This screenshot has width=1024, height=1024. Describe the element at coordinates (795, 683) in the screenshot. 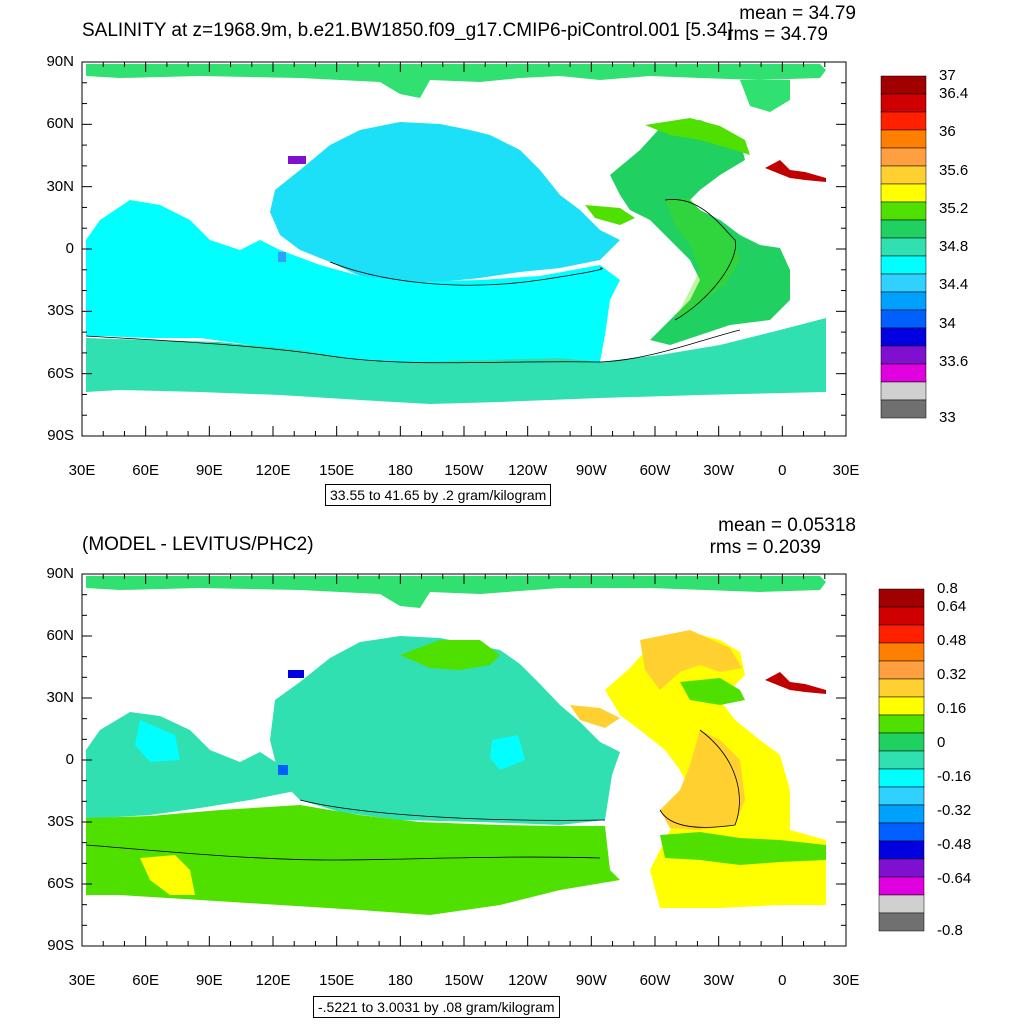

I see `panel2-mediterranean` at that location.